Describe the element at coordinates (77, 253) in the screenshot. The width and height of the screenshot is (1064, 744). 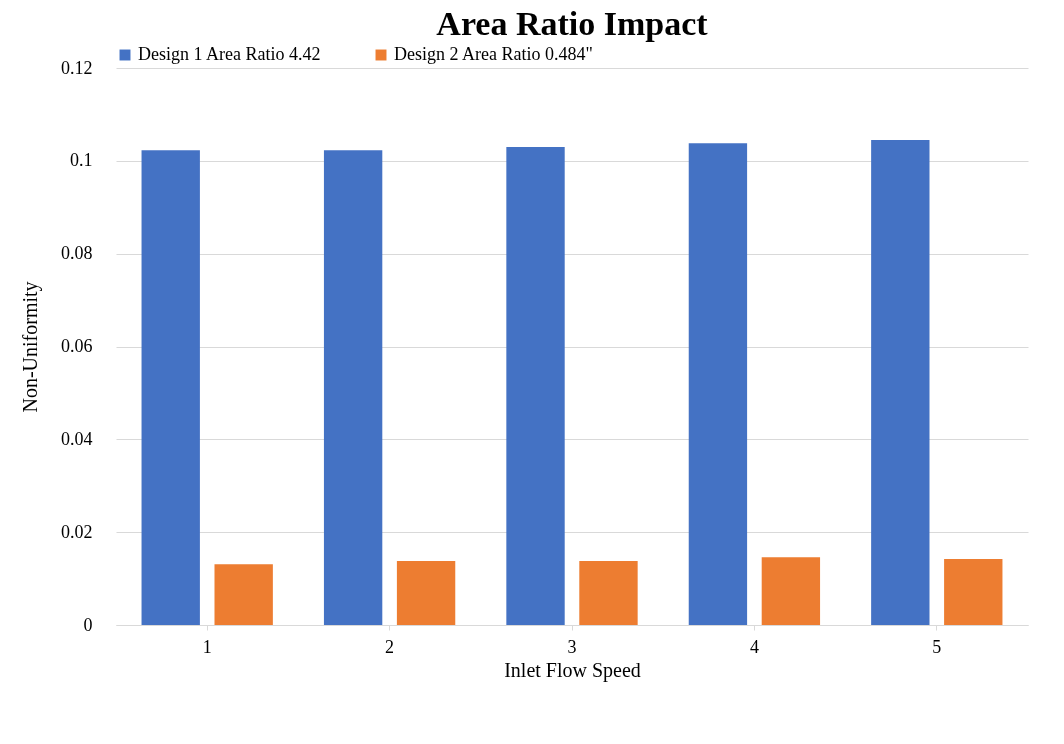
I see `y-tick-label: 0.08` at that location.